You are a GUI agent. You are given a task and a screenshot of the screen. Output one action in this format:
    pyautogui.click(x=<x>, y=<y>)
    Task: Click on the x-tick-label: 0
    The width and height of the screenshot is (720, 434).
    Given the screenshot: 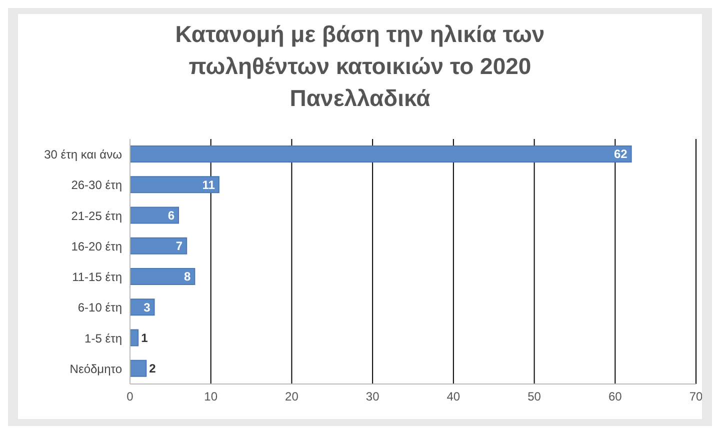 What is the action you would take?
    pyautogui.click(x=130, y=397)
    